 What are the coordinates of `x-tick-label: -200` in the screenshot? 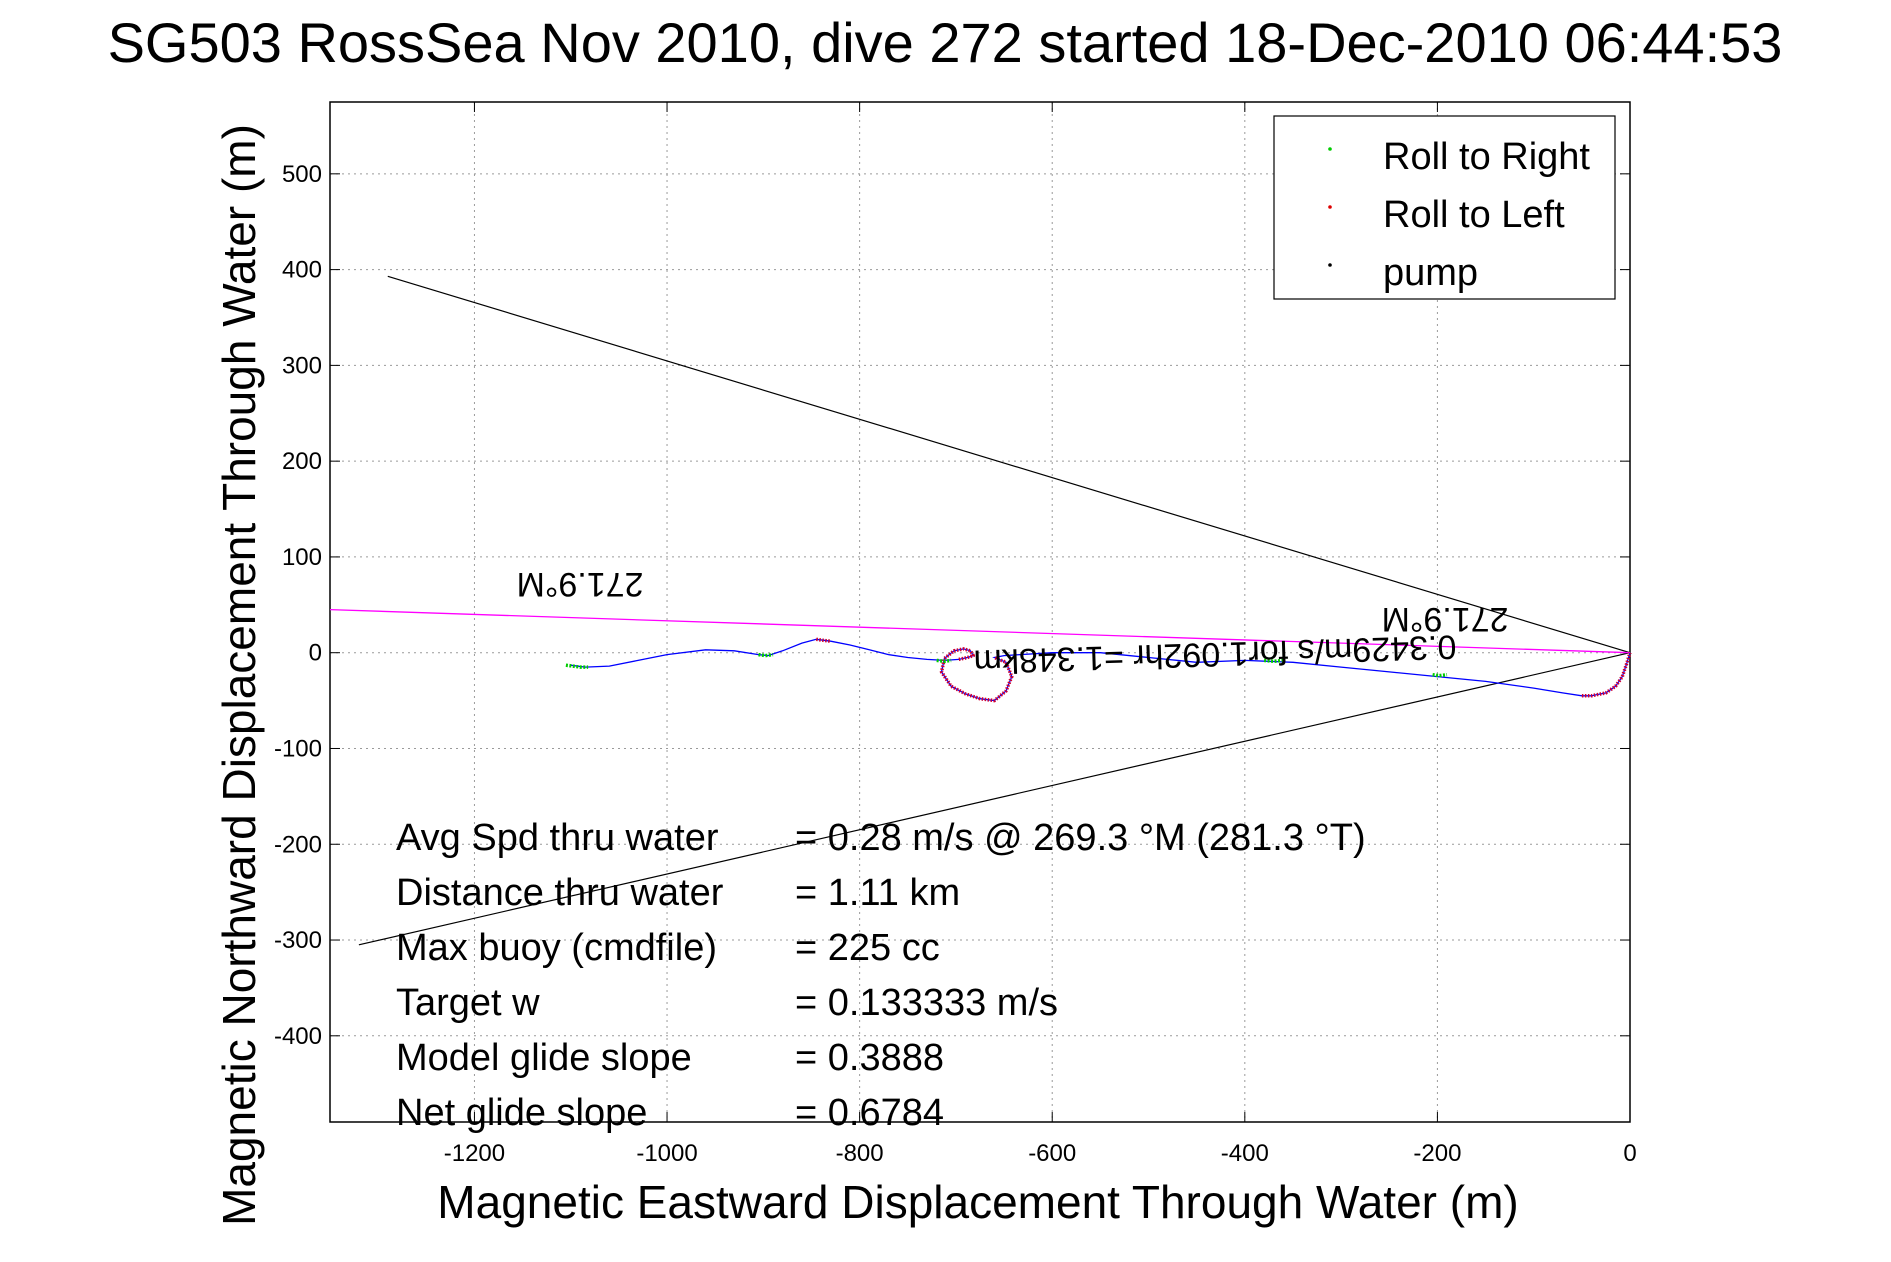 It's located at (1437, 1153).